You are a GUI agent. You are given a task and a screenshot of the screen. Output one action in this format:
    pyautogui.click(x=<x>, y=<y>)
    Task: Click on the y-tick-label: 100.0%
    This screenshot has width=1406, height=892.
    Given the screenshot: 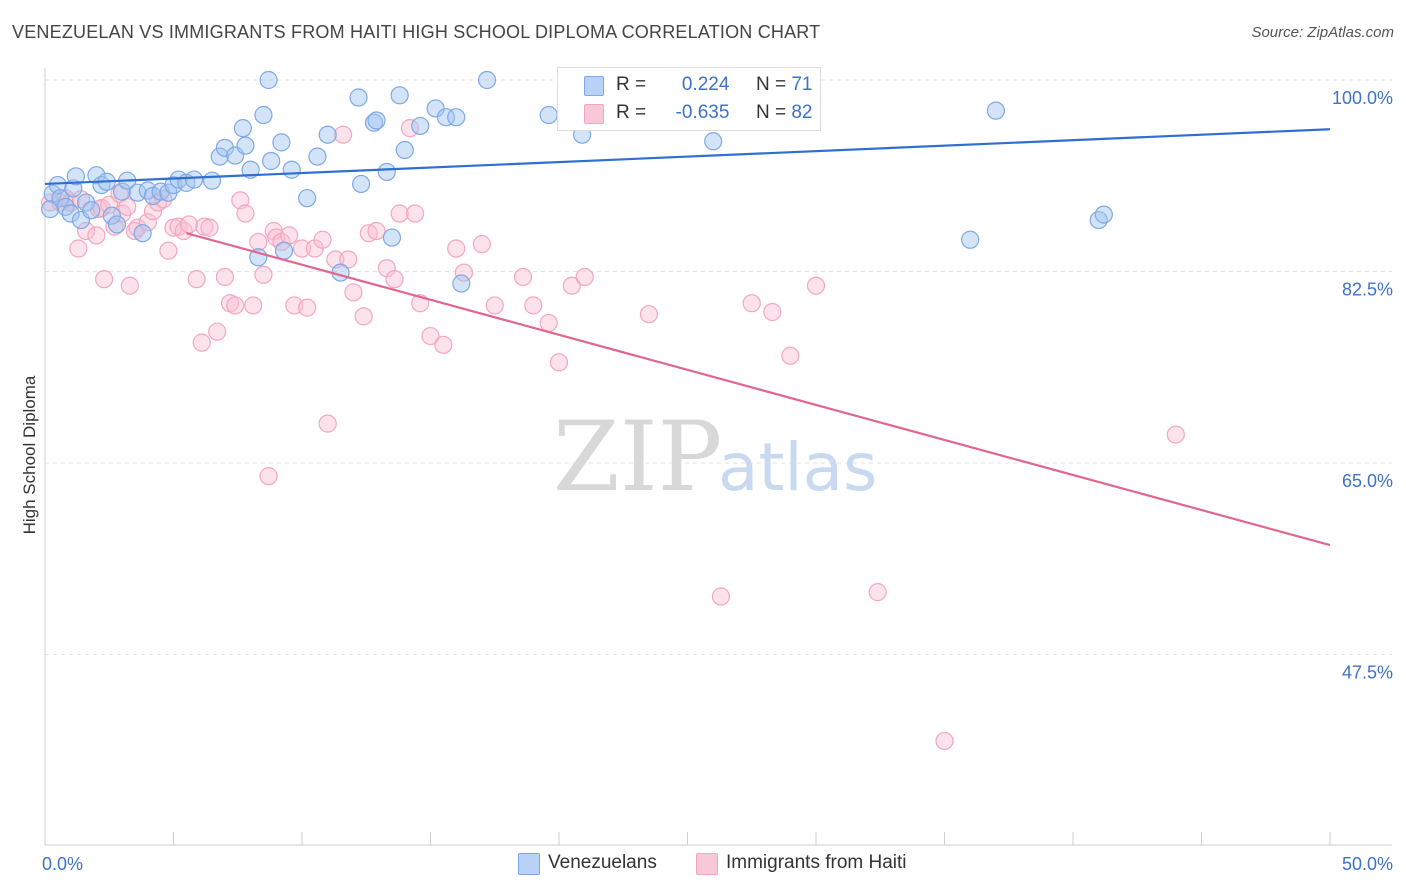 What is the action you would take?
    pyautogui.click(x=1362, y=98)
    